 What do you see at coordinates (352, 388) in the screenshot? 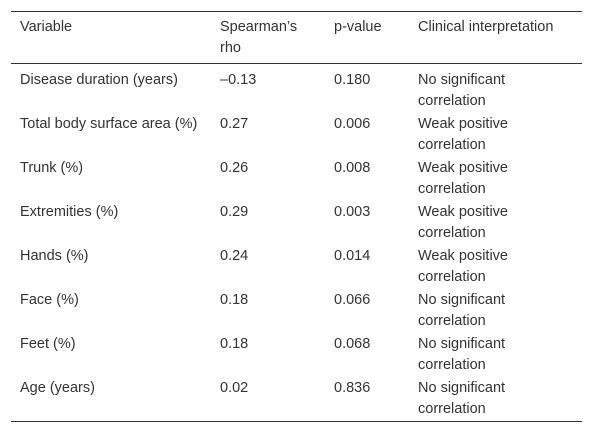
I see `table-cell: 0.836` at bounding box center [352, 388].